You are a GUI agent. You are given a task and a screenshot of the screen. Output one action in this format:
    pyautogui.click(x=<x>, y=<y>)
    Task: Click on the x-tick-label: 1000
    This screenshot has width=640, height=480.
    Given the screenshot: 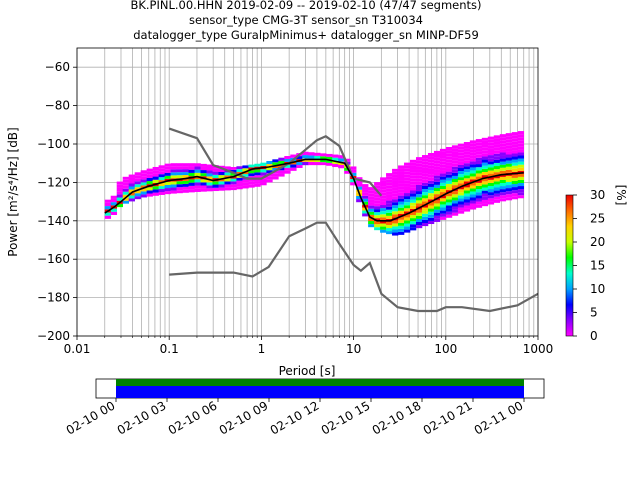 What is the action you would take?
    pyautogui.click(x=538, y=349)
    